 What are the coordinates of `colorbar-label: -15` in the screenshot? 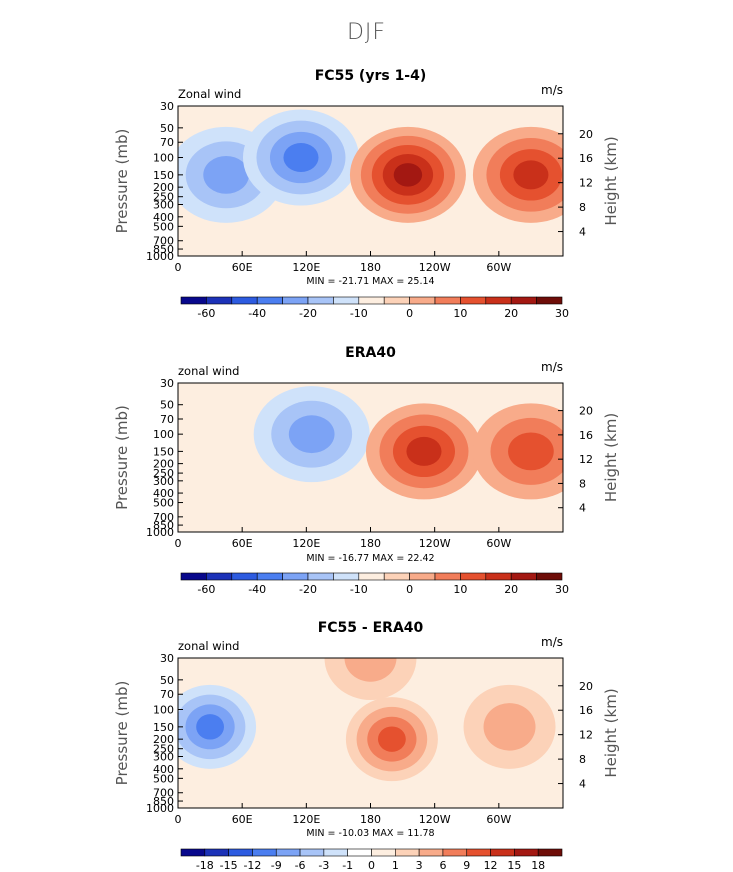 It's located at (229, 865).